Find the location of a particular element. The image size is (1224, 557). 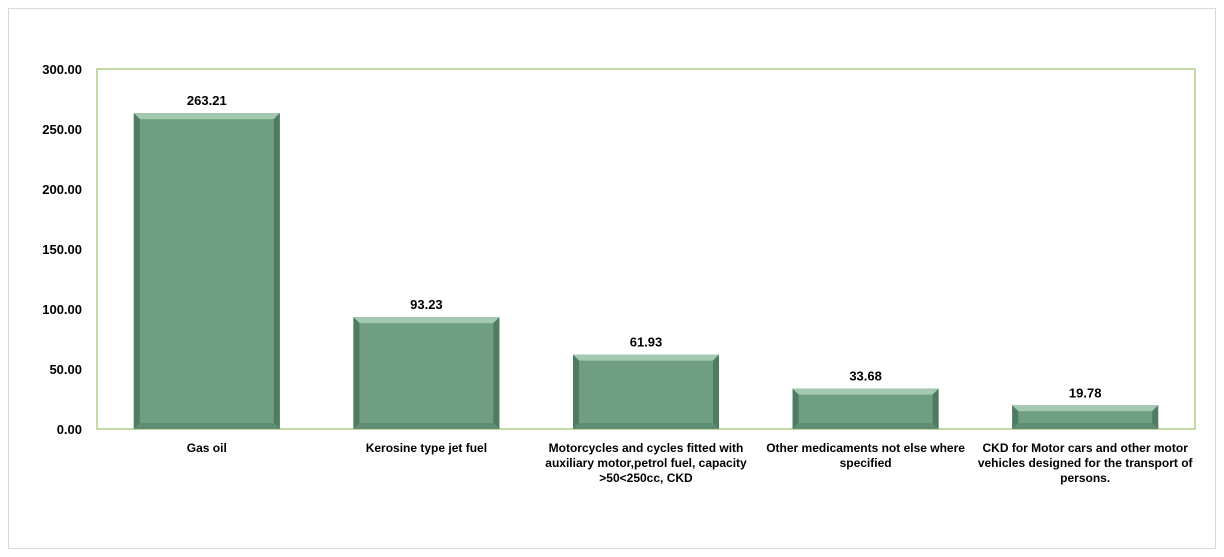

y-tick-label: 300.00 is located at coordinates (62, 69).